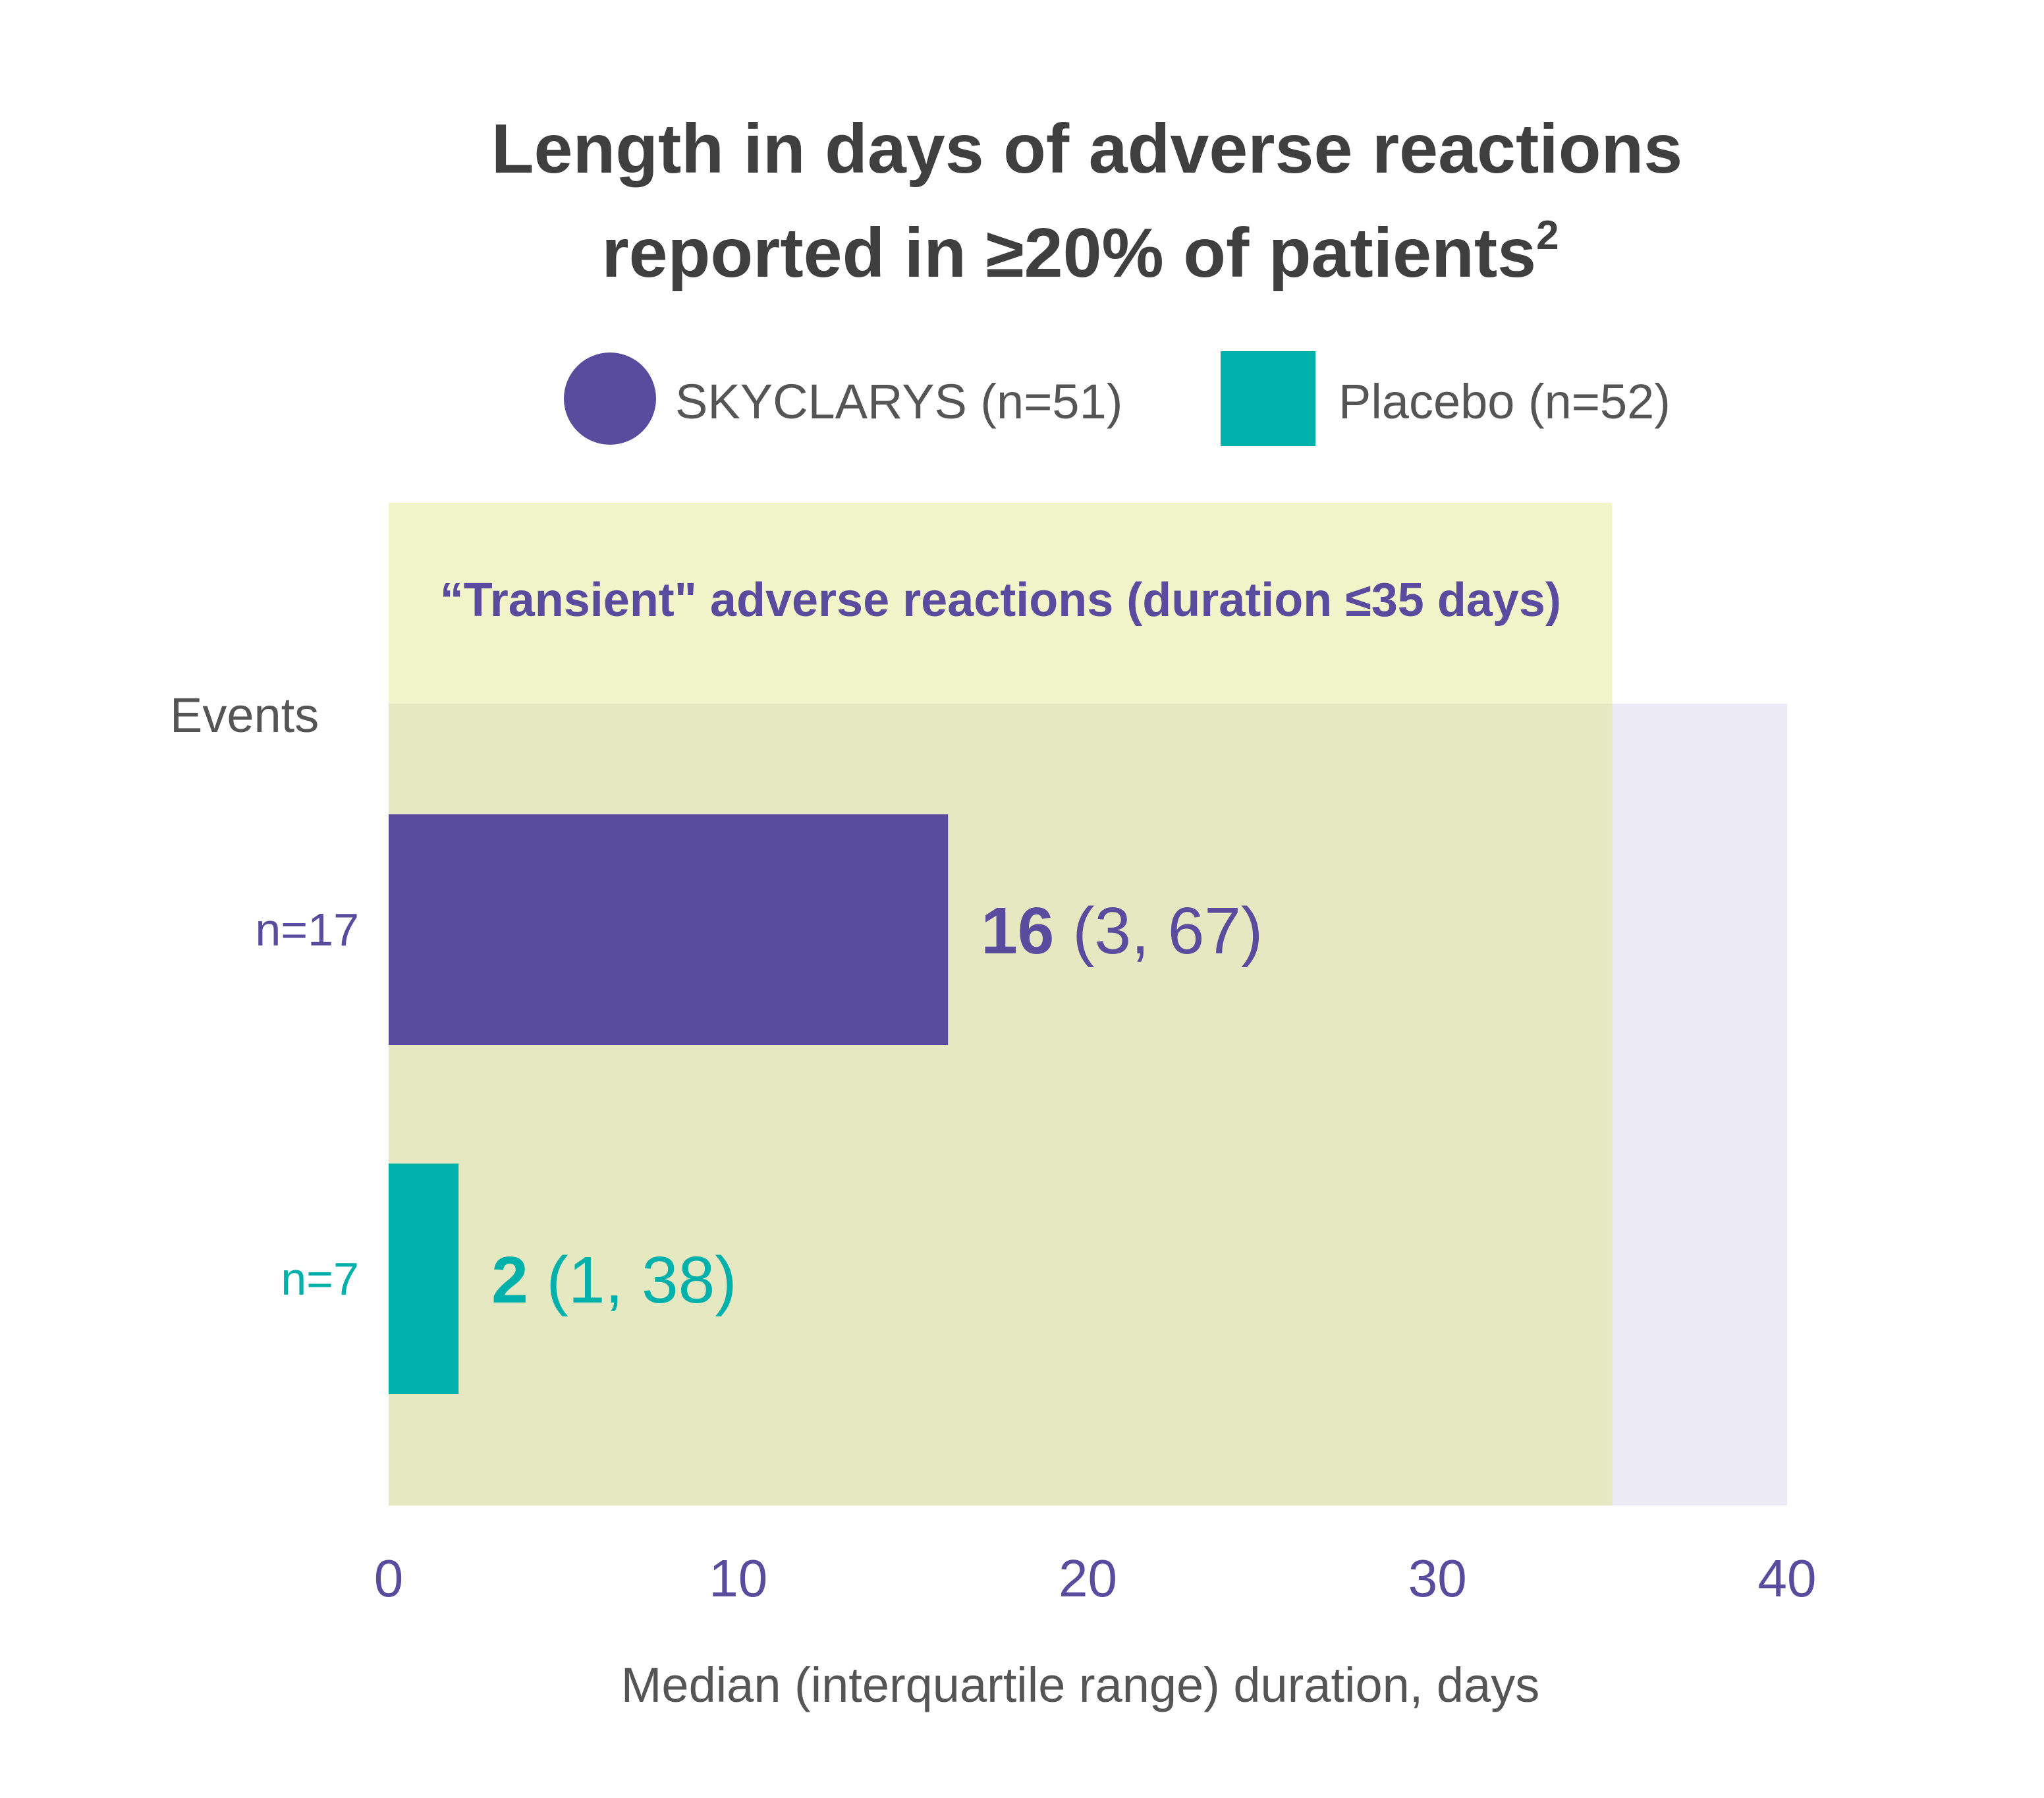 Image resolution: width=2044 pixels, height=1798 pixels. I want to click on value-label-skyclarys: 16 (3, 67), so click(1122, 931).